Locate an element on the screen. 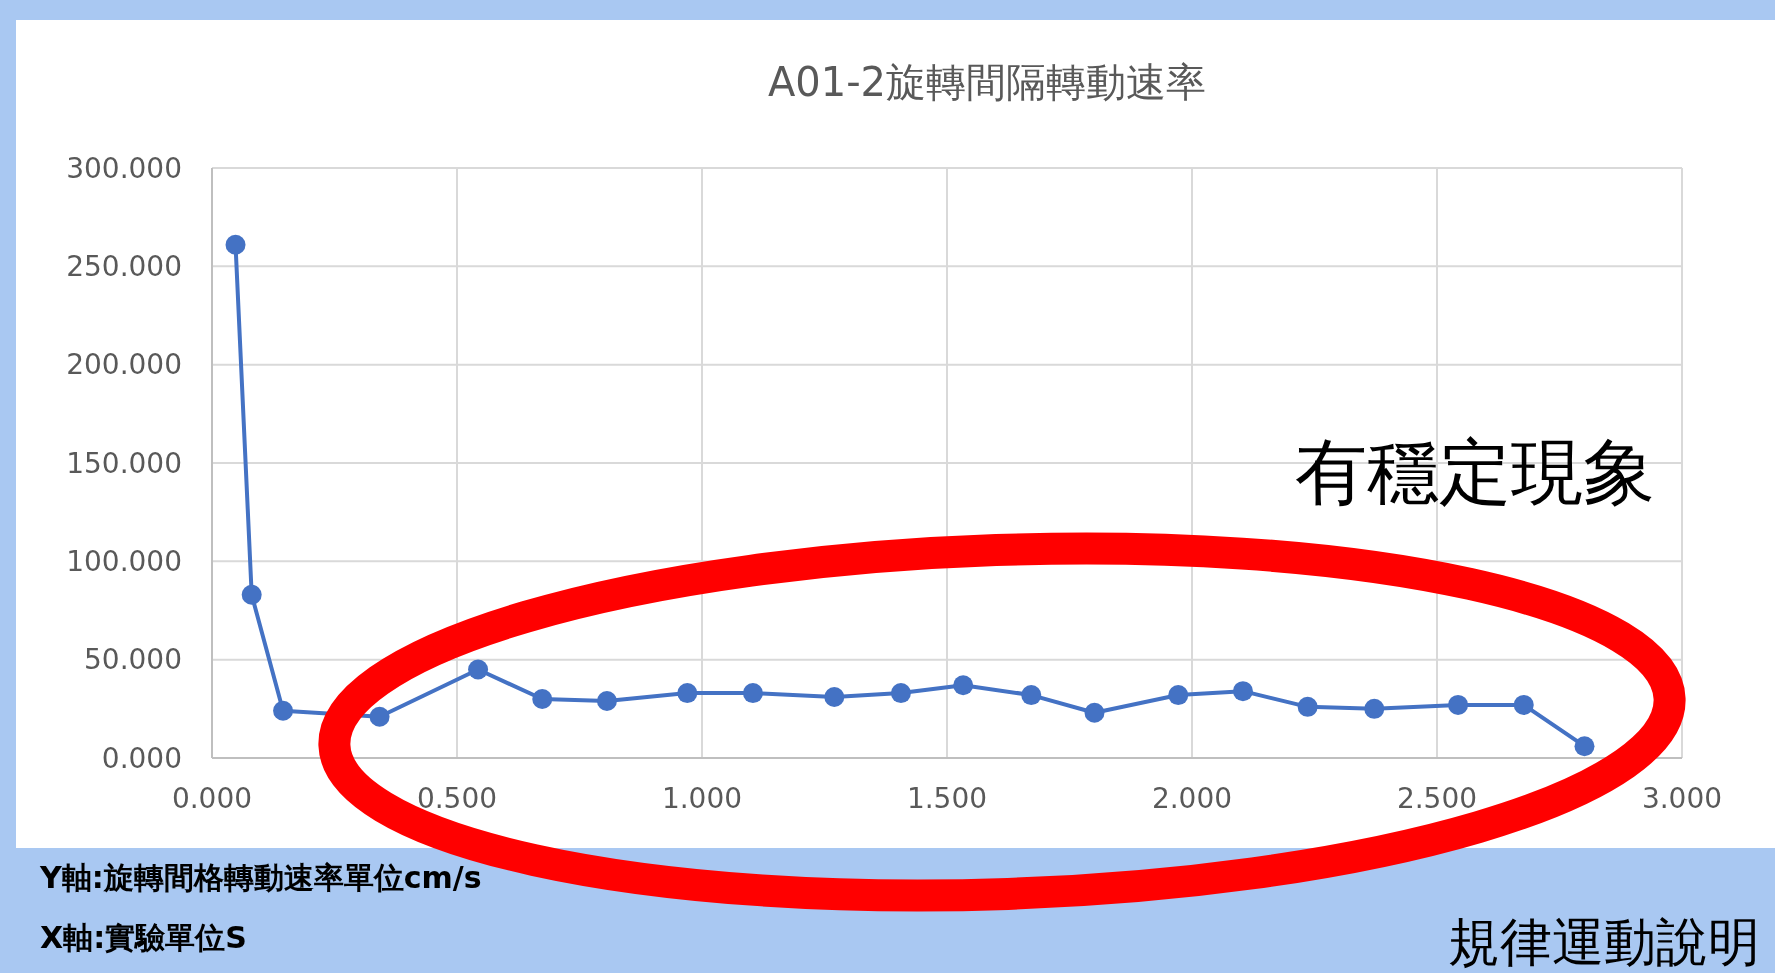 The height and width of the screenshot is (973, 1775). y-tick-label: 150.000 is located at coordinates (124, 463).